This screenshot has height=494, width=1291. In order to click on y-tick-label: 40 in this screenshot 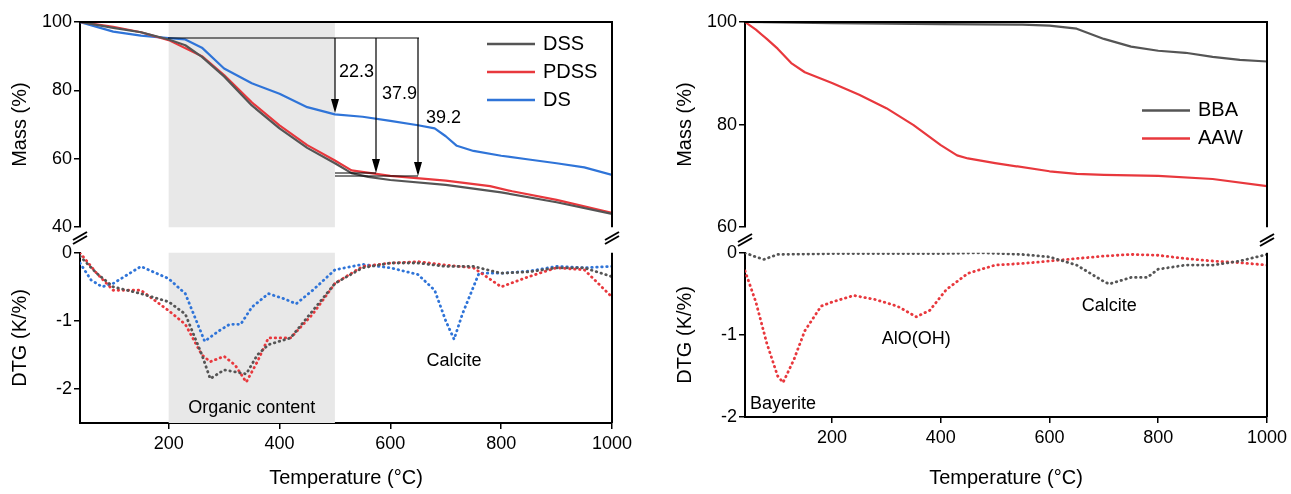, I will do `click(61, 226)`.